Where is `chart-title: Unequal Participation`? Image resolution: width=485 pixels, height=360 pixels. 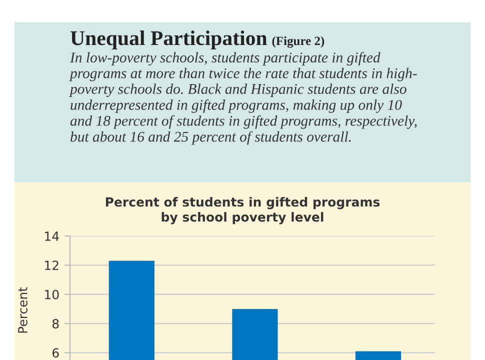 chart-title: Unequal Participation is located at coordinates (169, 40).